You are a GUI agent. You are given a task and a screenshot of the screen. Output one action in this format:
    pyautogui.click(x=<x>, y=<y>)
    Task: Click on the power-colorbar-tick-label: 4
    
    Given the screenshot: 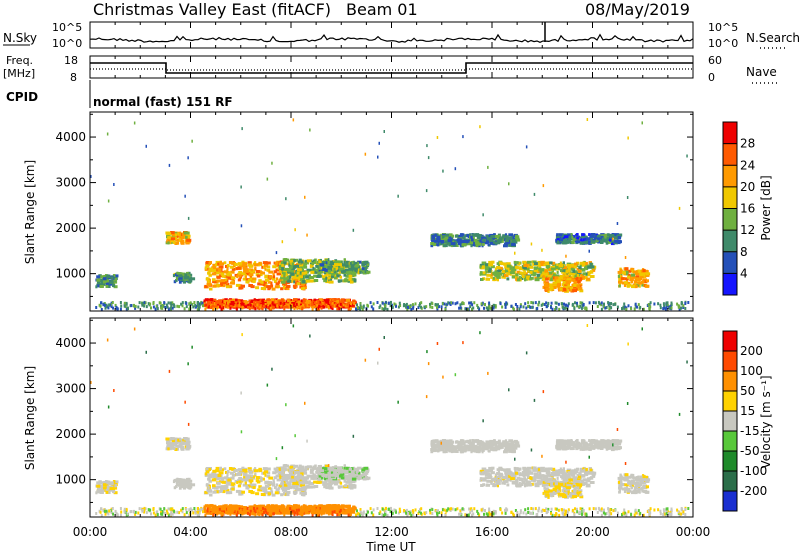 What is the action you would take?
    pyautogui.click(x=744, y=273)
    